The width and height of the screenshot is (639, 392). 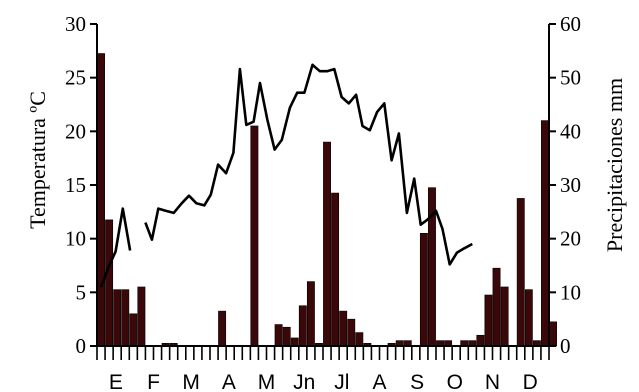 What do you see at coordinates (570, 78) in the screenshot?
I see `right-axis-tick-label: 50` at bounding box center [570, 78].